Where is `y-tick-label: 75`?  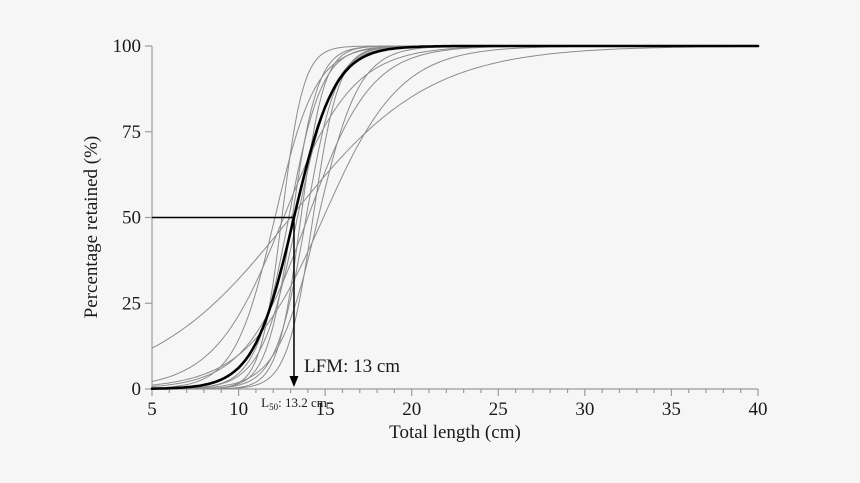
y-tick-label: 75 is located at coordinates (131, 132).